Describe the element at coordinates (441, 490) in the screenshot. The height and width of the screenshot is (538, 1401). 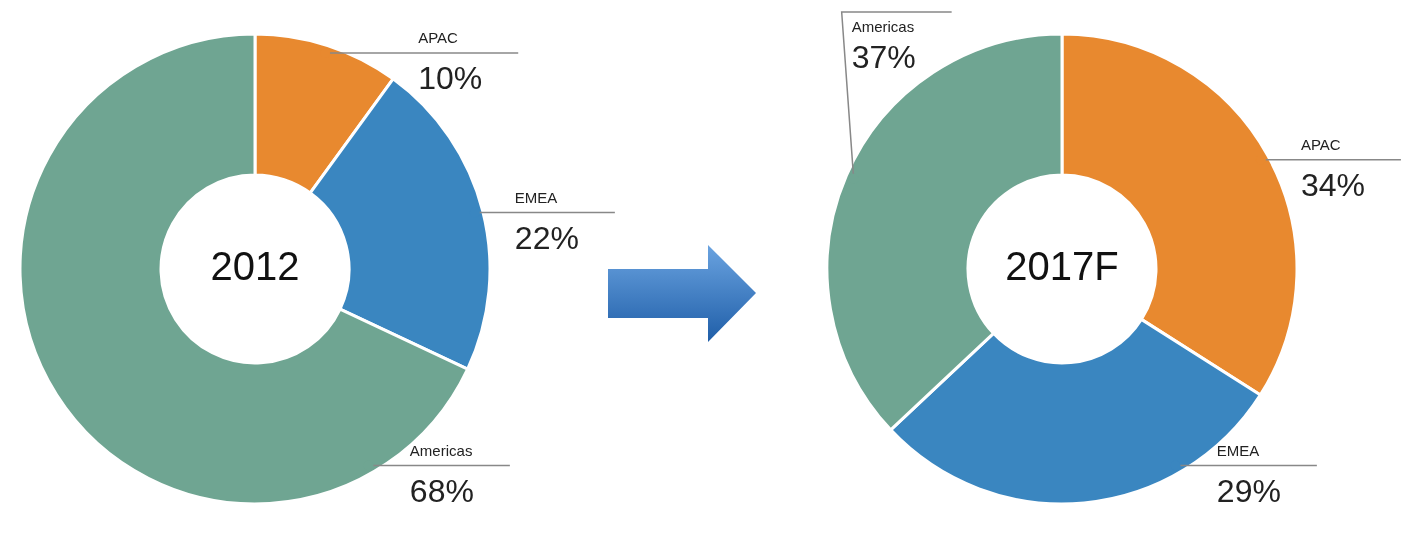
I see `data-label: 68%` at that location.